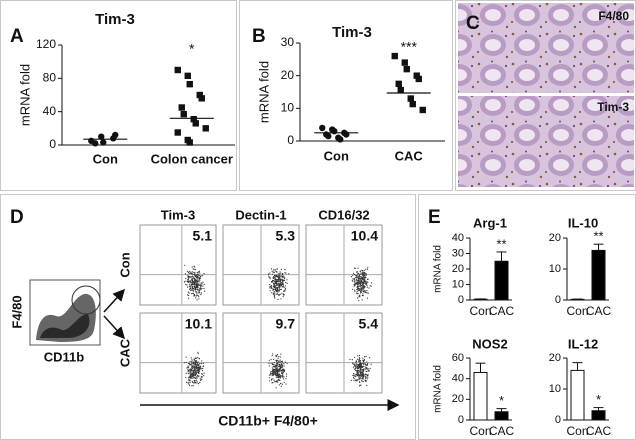 The width and height of the screenshot is (636, 440). I want to click on y-tick-label: 10, so click(555, 389).